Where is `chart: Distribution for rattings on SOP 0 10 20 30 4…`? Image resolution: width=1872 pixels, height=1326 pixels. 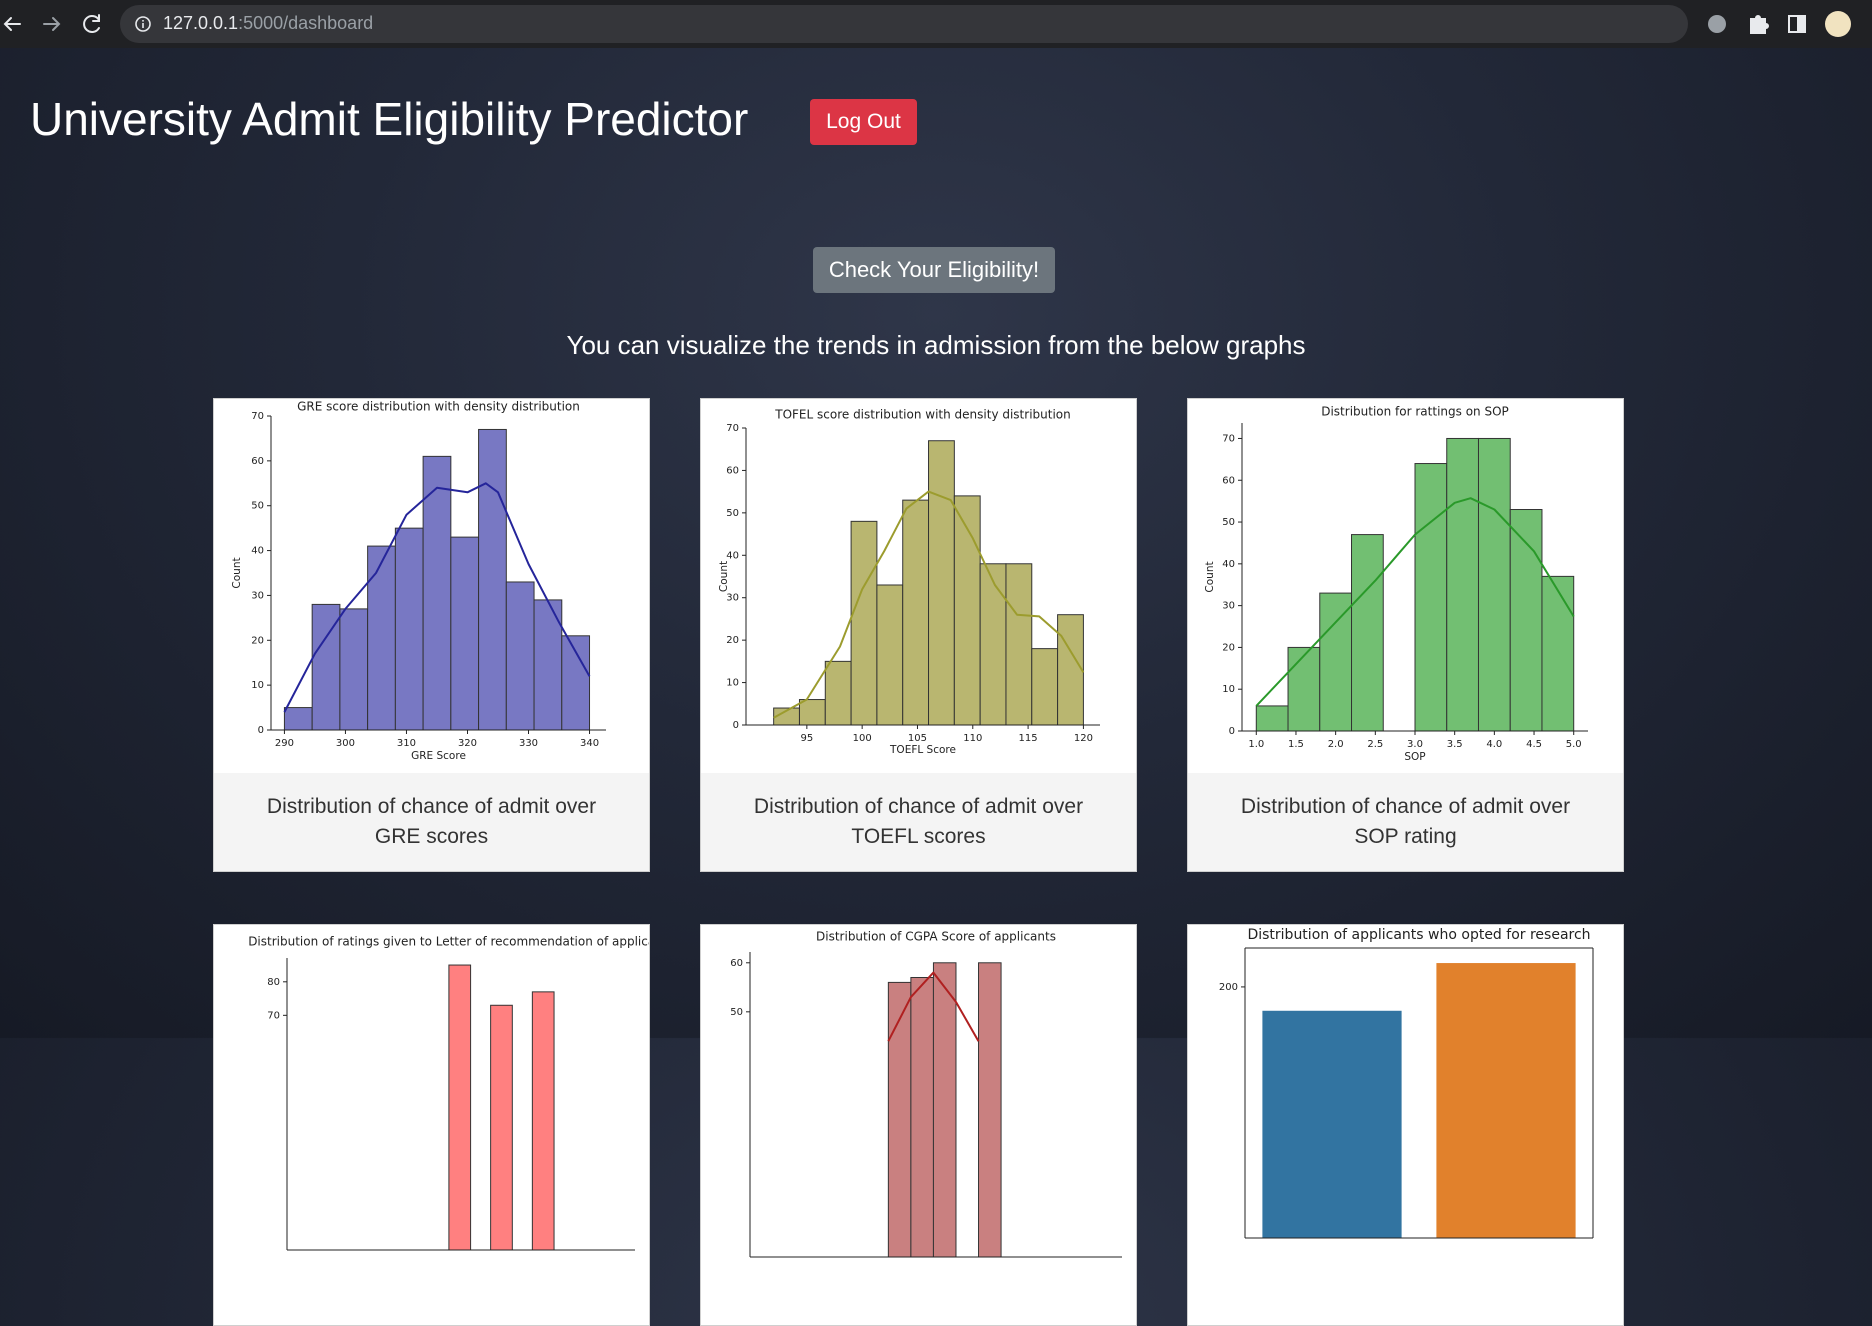 chart: Distribution for rattings on SOP 0 10 20 30 4… is located at coordinates (1396, 584).